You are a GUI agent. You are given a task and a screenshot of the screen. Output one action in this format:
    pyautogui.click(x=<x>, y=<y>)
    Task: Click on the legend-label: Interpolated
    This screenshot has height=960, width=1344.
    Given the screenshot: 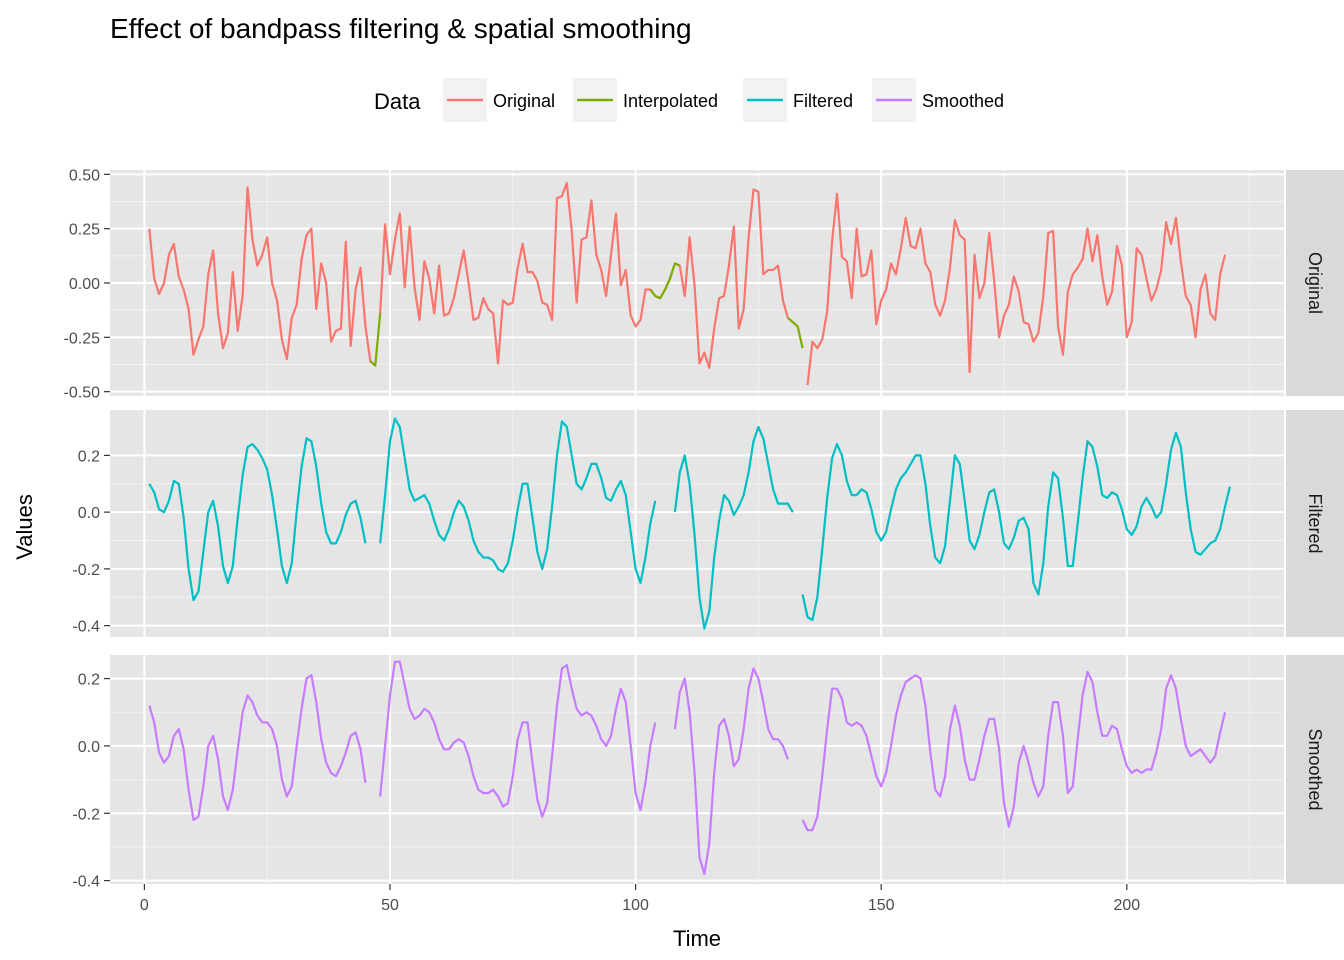 What is the action you would take?
    pyautogui.click(x=670, y=101)
    